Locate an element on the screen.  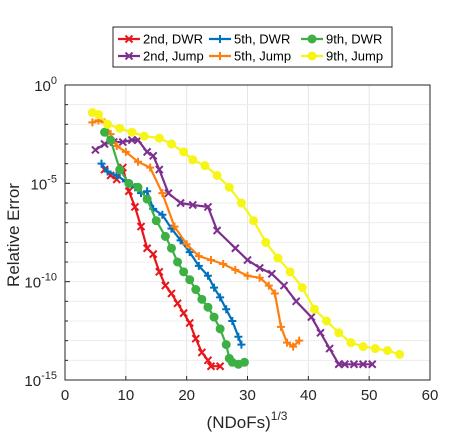
y-tick-label-exponent: 0 is located at coordinates (54, 81).